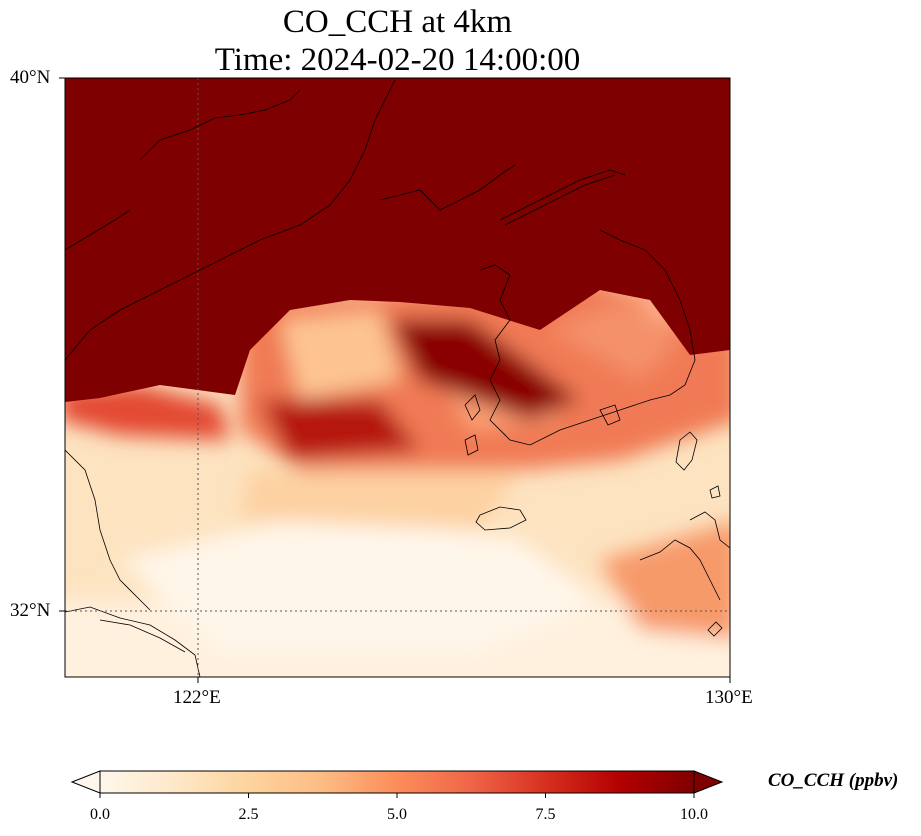  Describe the element at coordinates (545, 814) in the screenshot. I see `colorbar-tick-label: 7.5` at that location.